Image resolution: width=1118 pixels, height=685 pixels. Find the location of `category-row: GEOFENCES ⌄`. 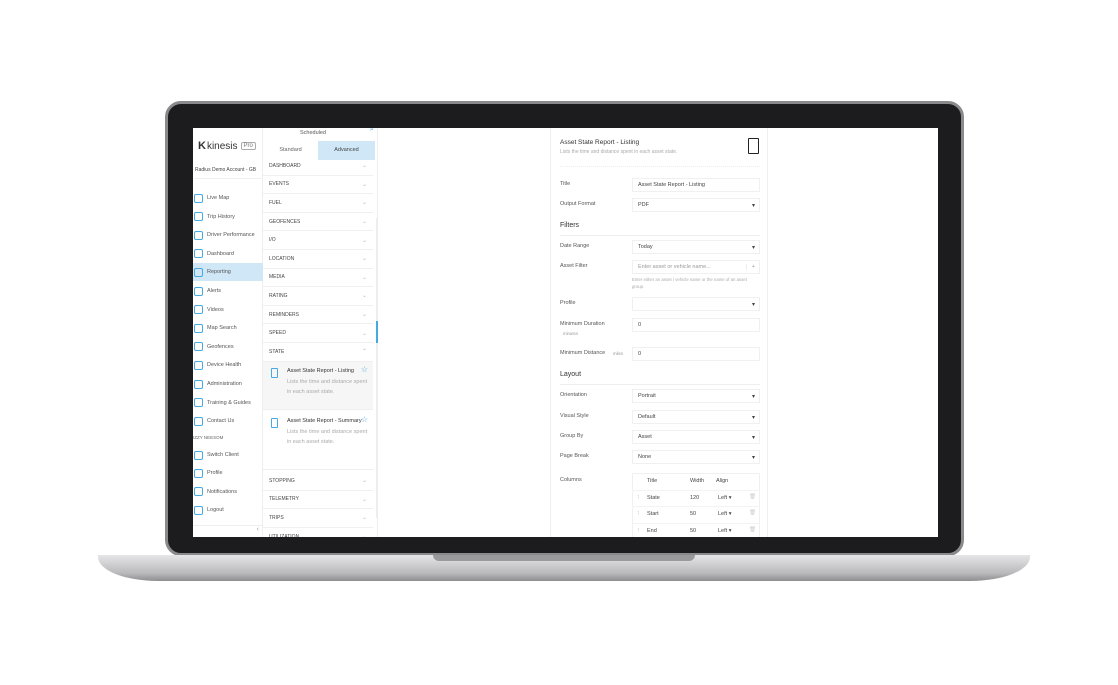

category-row: GEOFENCES ⌄ is located at coordinates (318, 222).